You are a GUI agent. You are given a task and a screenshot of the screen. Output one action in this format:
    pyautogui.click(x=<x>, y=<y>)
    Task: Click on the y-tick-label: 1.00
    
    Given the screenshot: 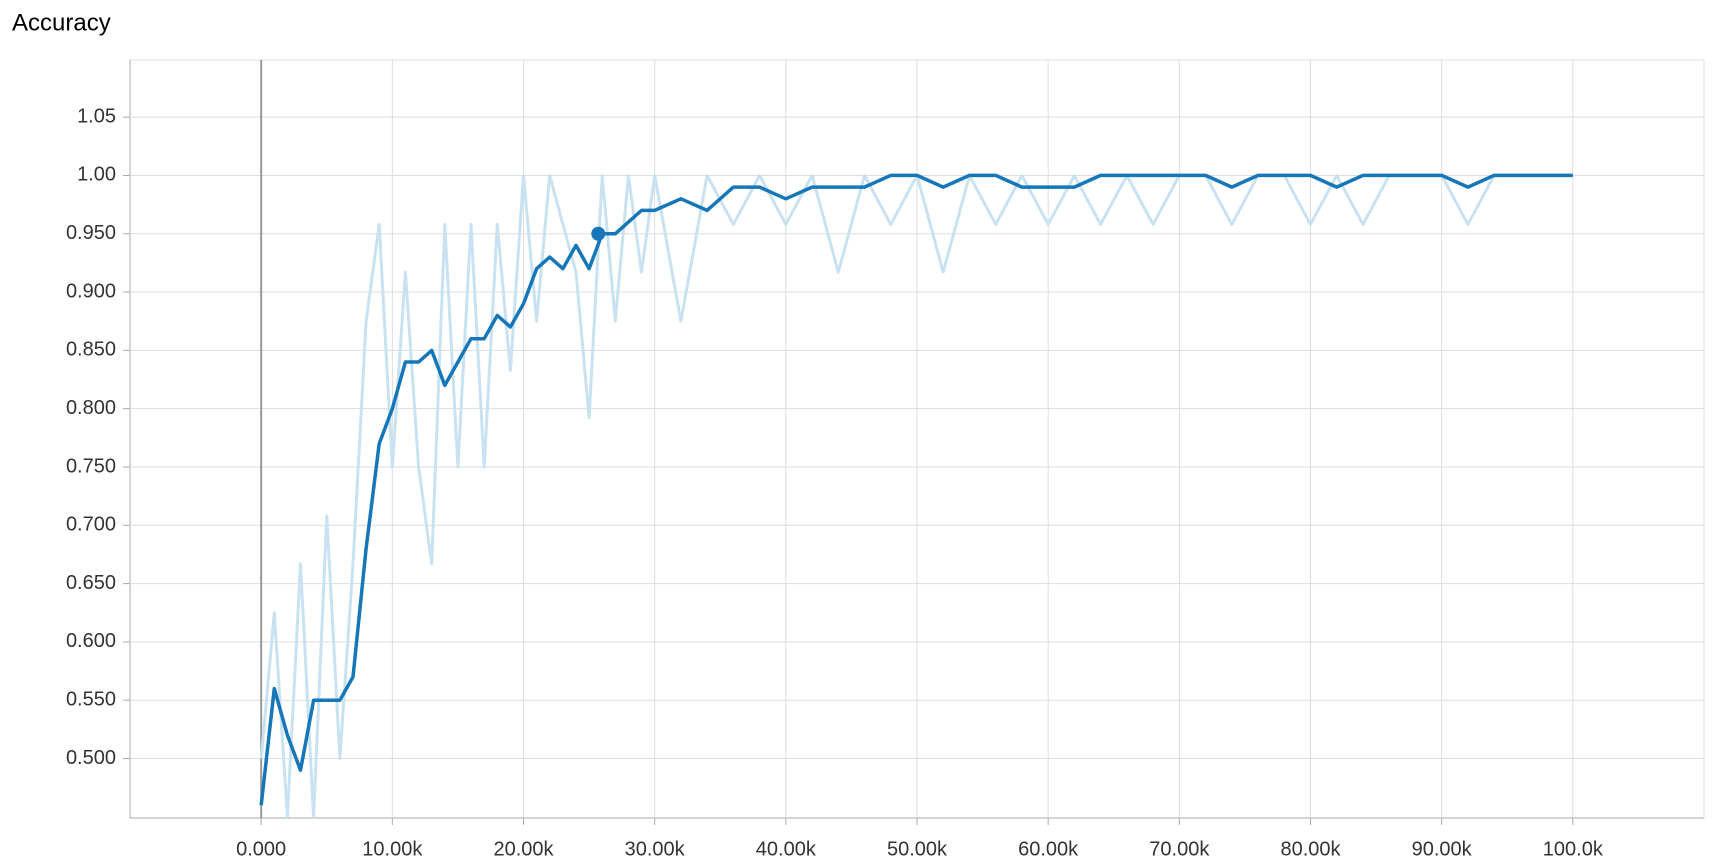 What is the action you would take?
    pyautogui.click(x=96, y=175)
    